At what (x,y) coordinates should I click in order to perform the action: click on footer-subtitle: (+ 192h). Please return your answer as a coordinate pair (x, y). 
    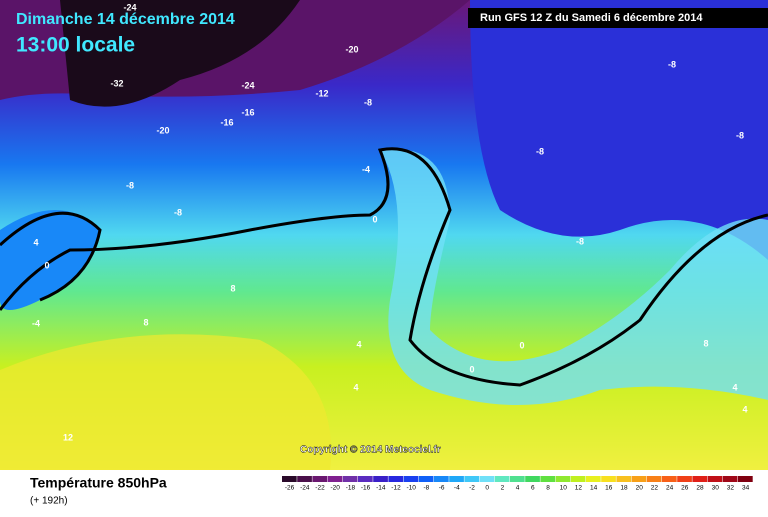
    Looking at the image, I should click on (49, 501).